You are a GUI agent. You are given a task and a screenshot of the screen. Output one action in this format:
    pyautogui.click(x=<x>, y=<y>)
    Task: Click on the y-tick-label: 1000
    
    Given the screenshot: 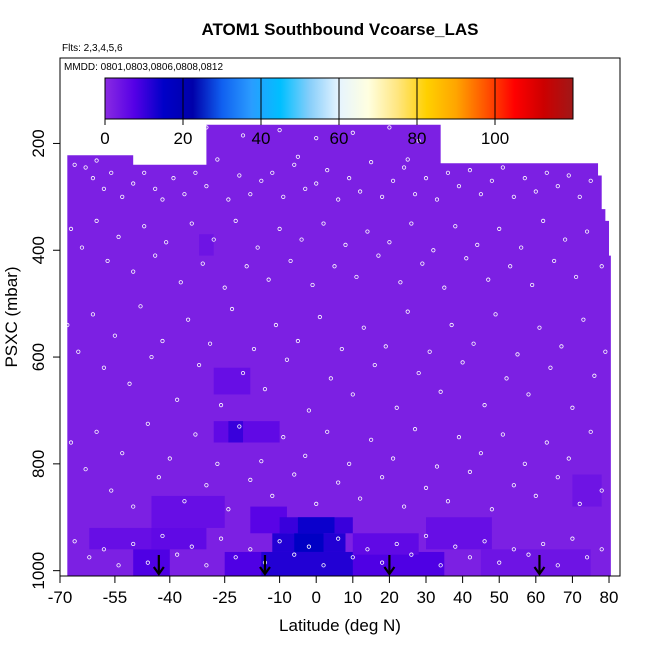 What is the action you would take?
    pyautogui.click(x=38, y=571)
    